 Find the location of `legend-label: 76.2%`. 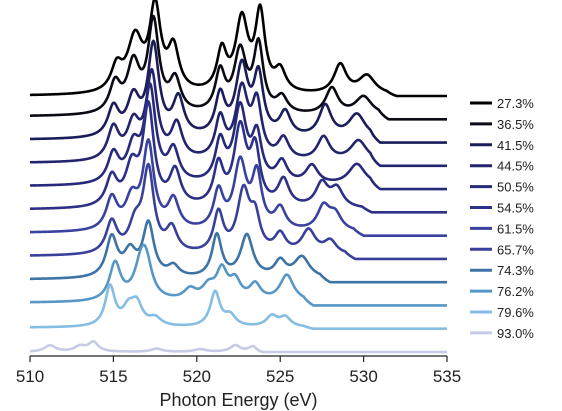

legend-label: 76.2% is located at coordinates (515, 291).